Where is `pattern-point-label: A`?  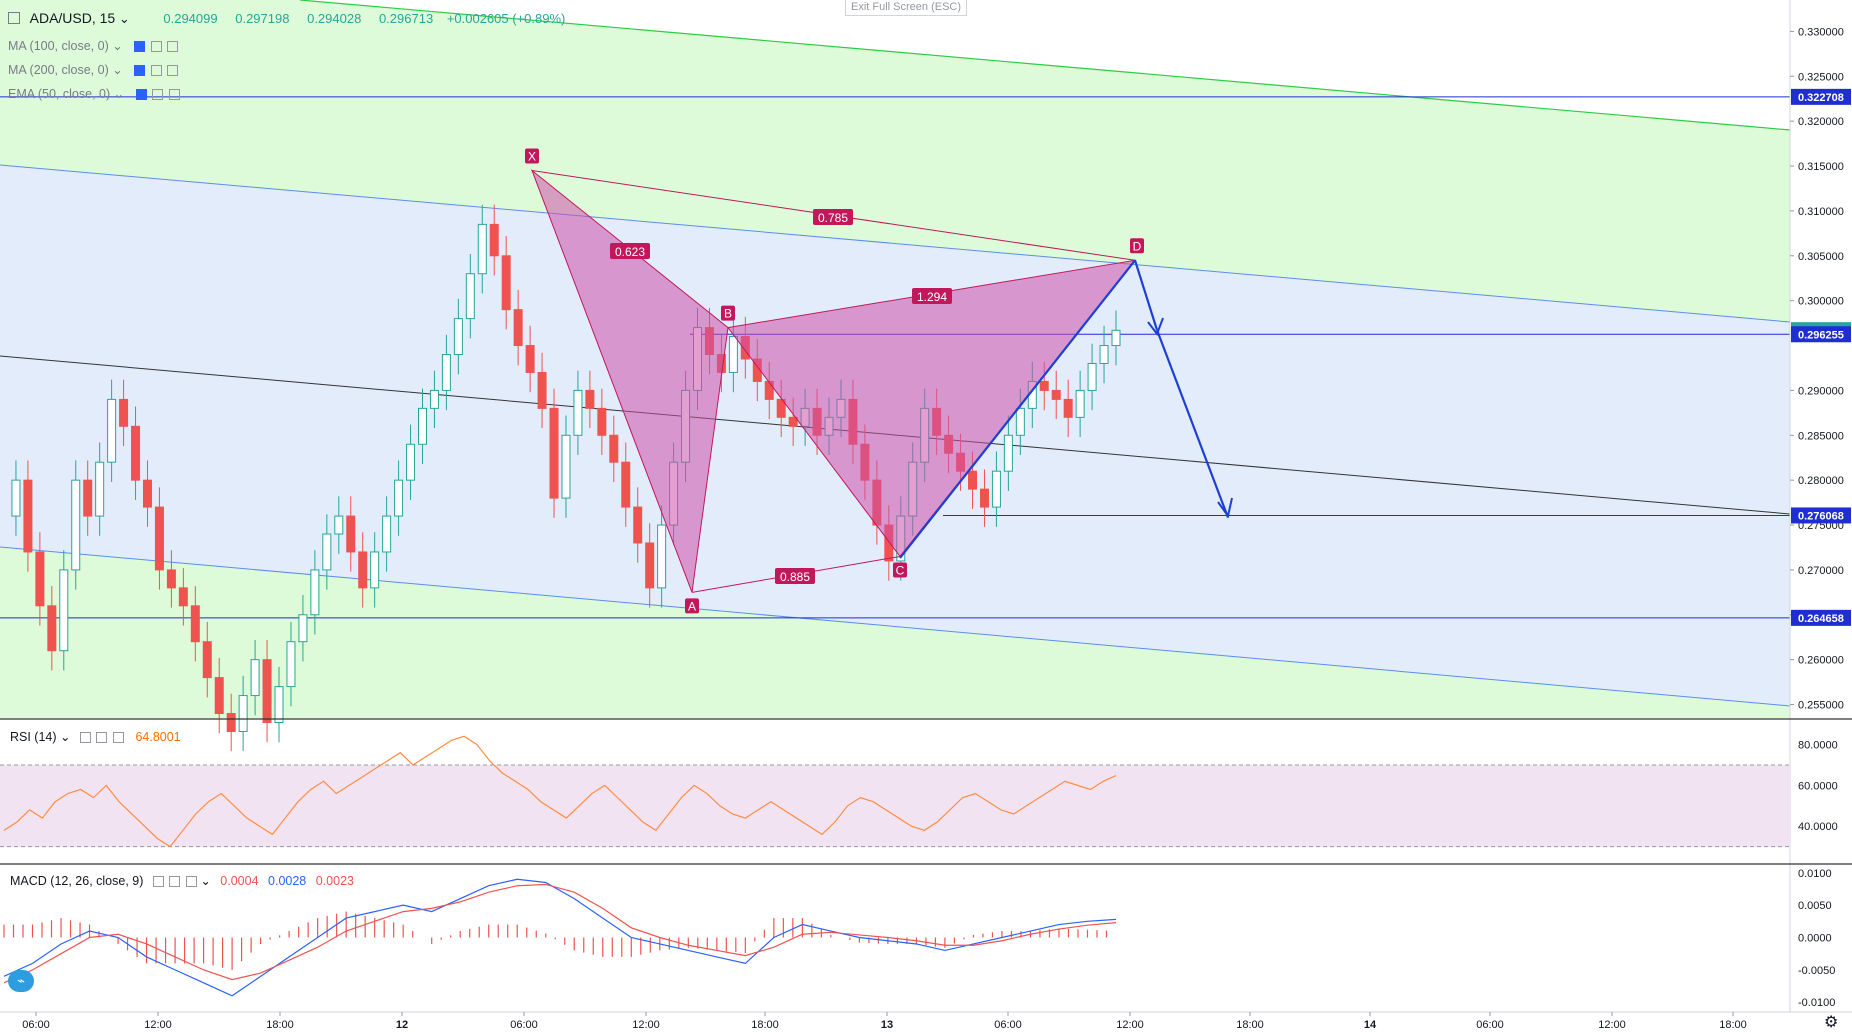 pattern-point-label: A is located at coordinates (692, 606).